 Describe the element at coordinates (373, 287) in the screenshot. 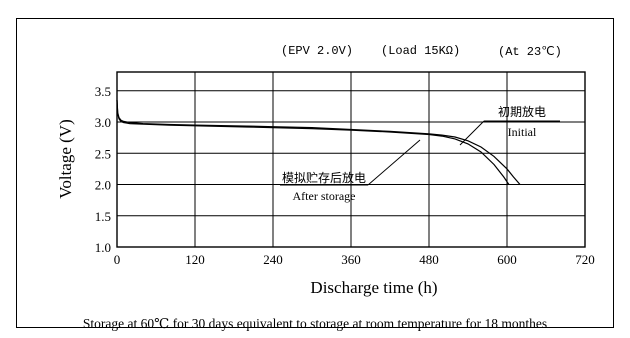

I see `x-axis-label: Discharge time (h)` at that location.